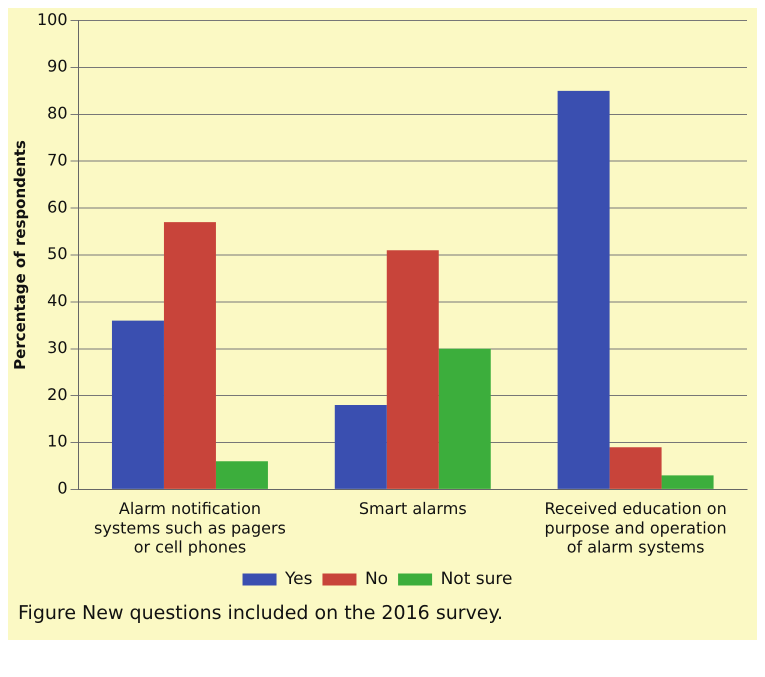  I want to click on text: Figure New questions included on the 2016 survey., so click(260, 613).